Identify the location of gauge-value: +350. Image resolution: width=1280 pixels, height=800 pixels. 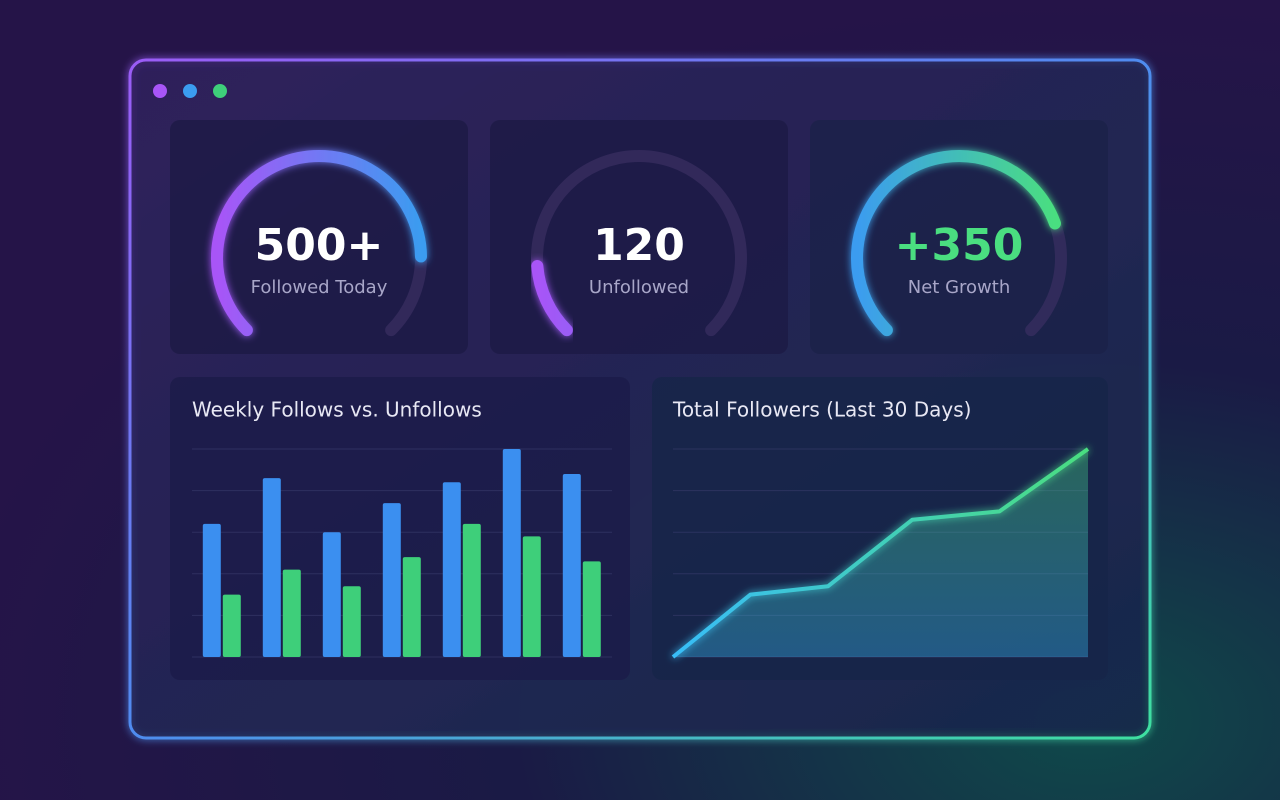
(959, 245).